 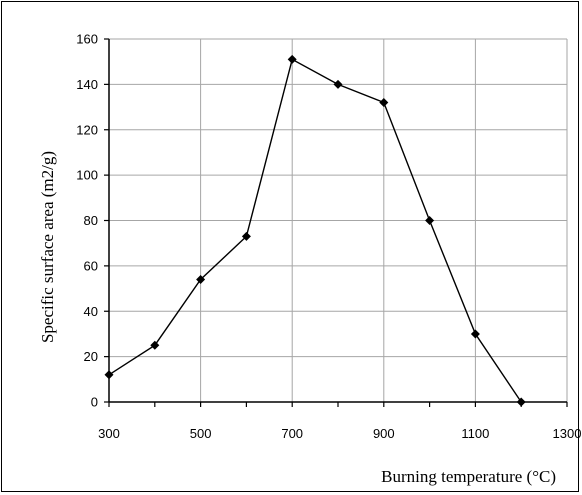 I want to click on y-tick-label: 40, so click(x=91, y=311).